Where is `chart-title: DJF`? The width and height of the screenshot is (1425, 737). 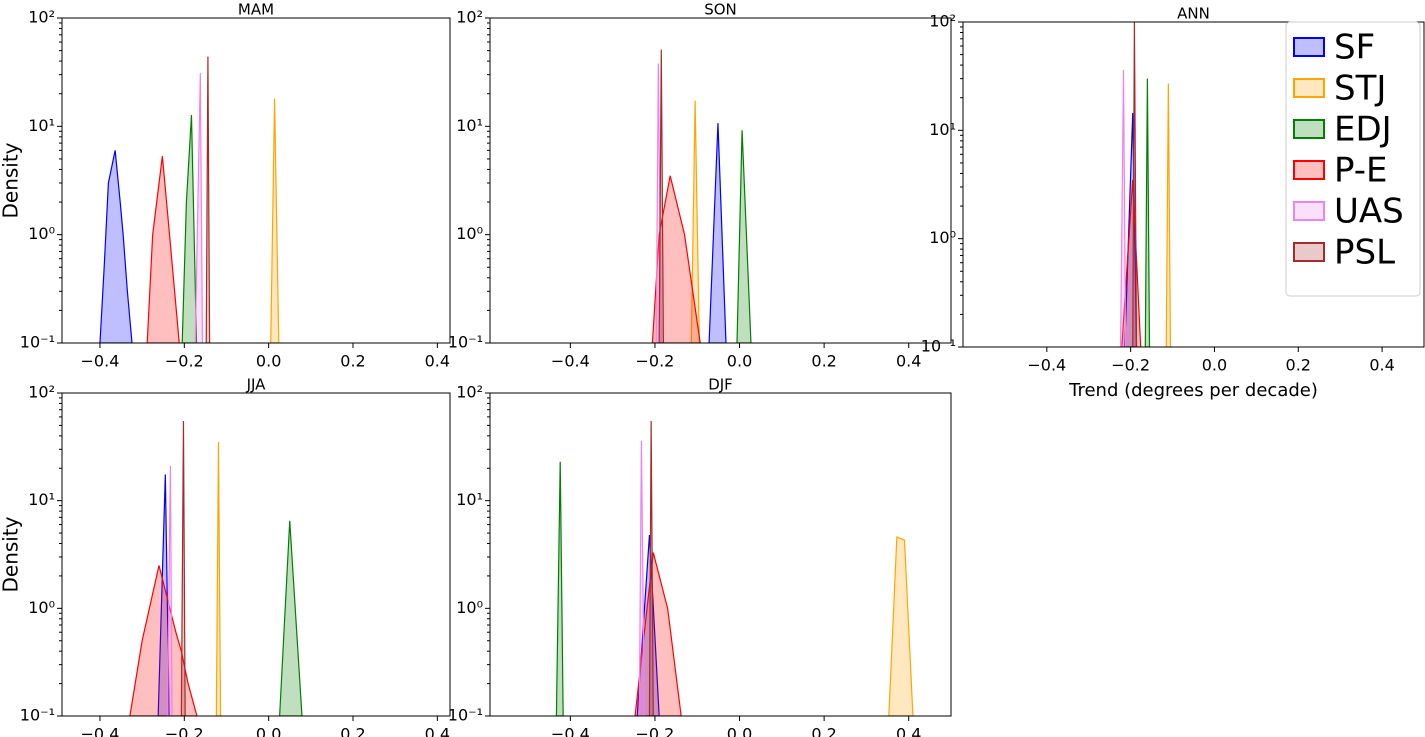 chart-title: DJF is located at coordinates (720, 385).